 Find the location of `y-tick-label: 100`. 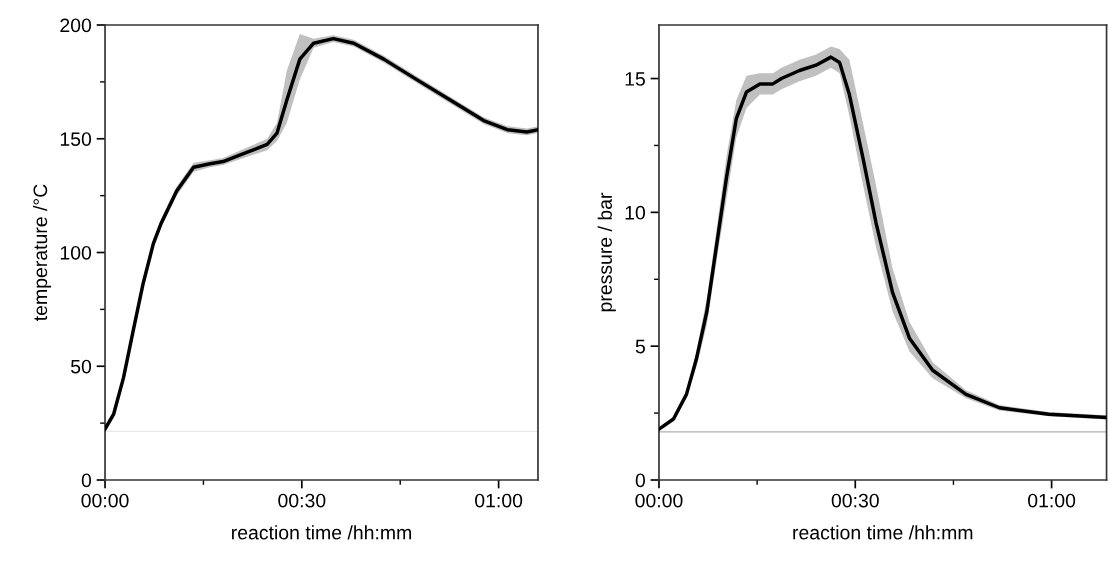

y-tick-label: 100 is located at coordinates (76, 252).